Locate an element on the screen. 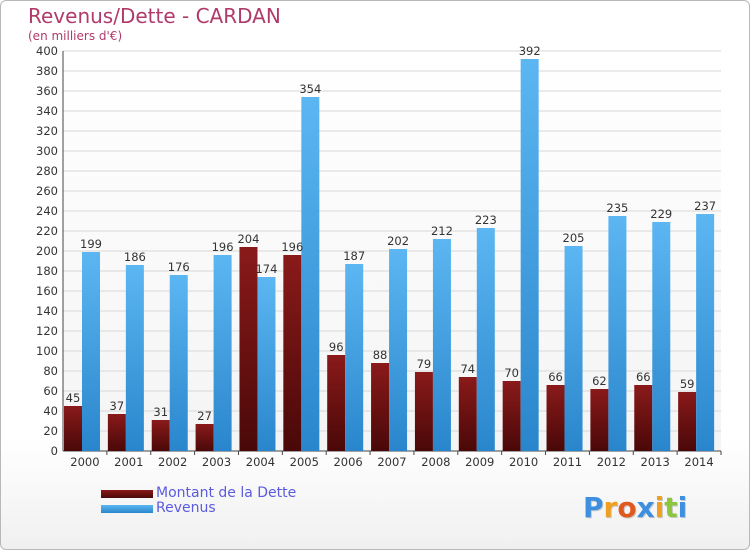  data-label-debt: 196 is located at coordinates (292, 247).